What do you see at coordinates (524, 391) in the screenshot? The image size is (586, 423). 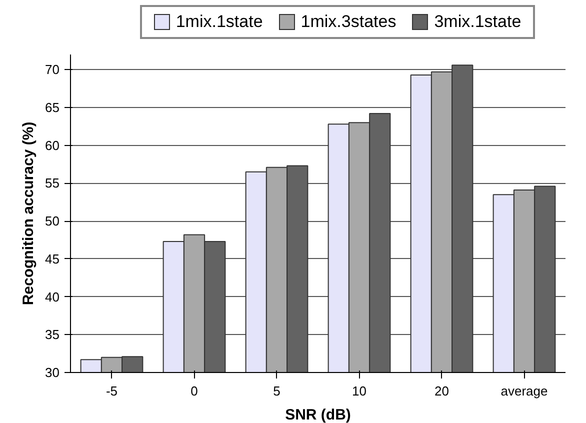 I see `x-tick-label: average` at bounding box center [524, 391].